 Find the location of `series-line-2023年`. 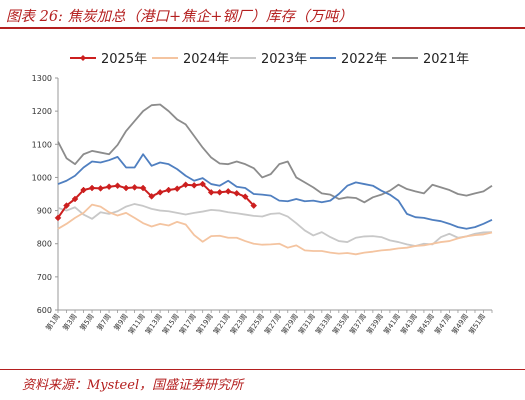

series-line-2023年 is located at coordinates (275, 225).